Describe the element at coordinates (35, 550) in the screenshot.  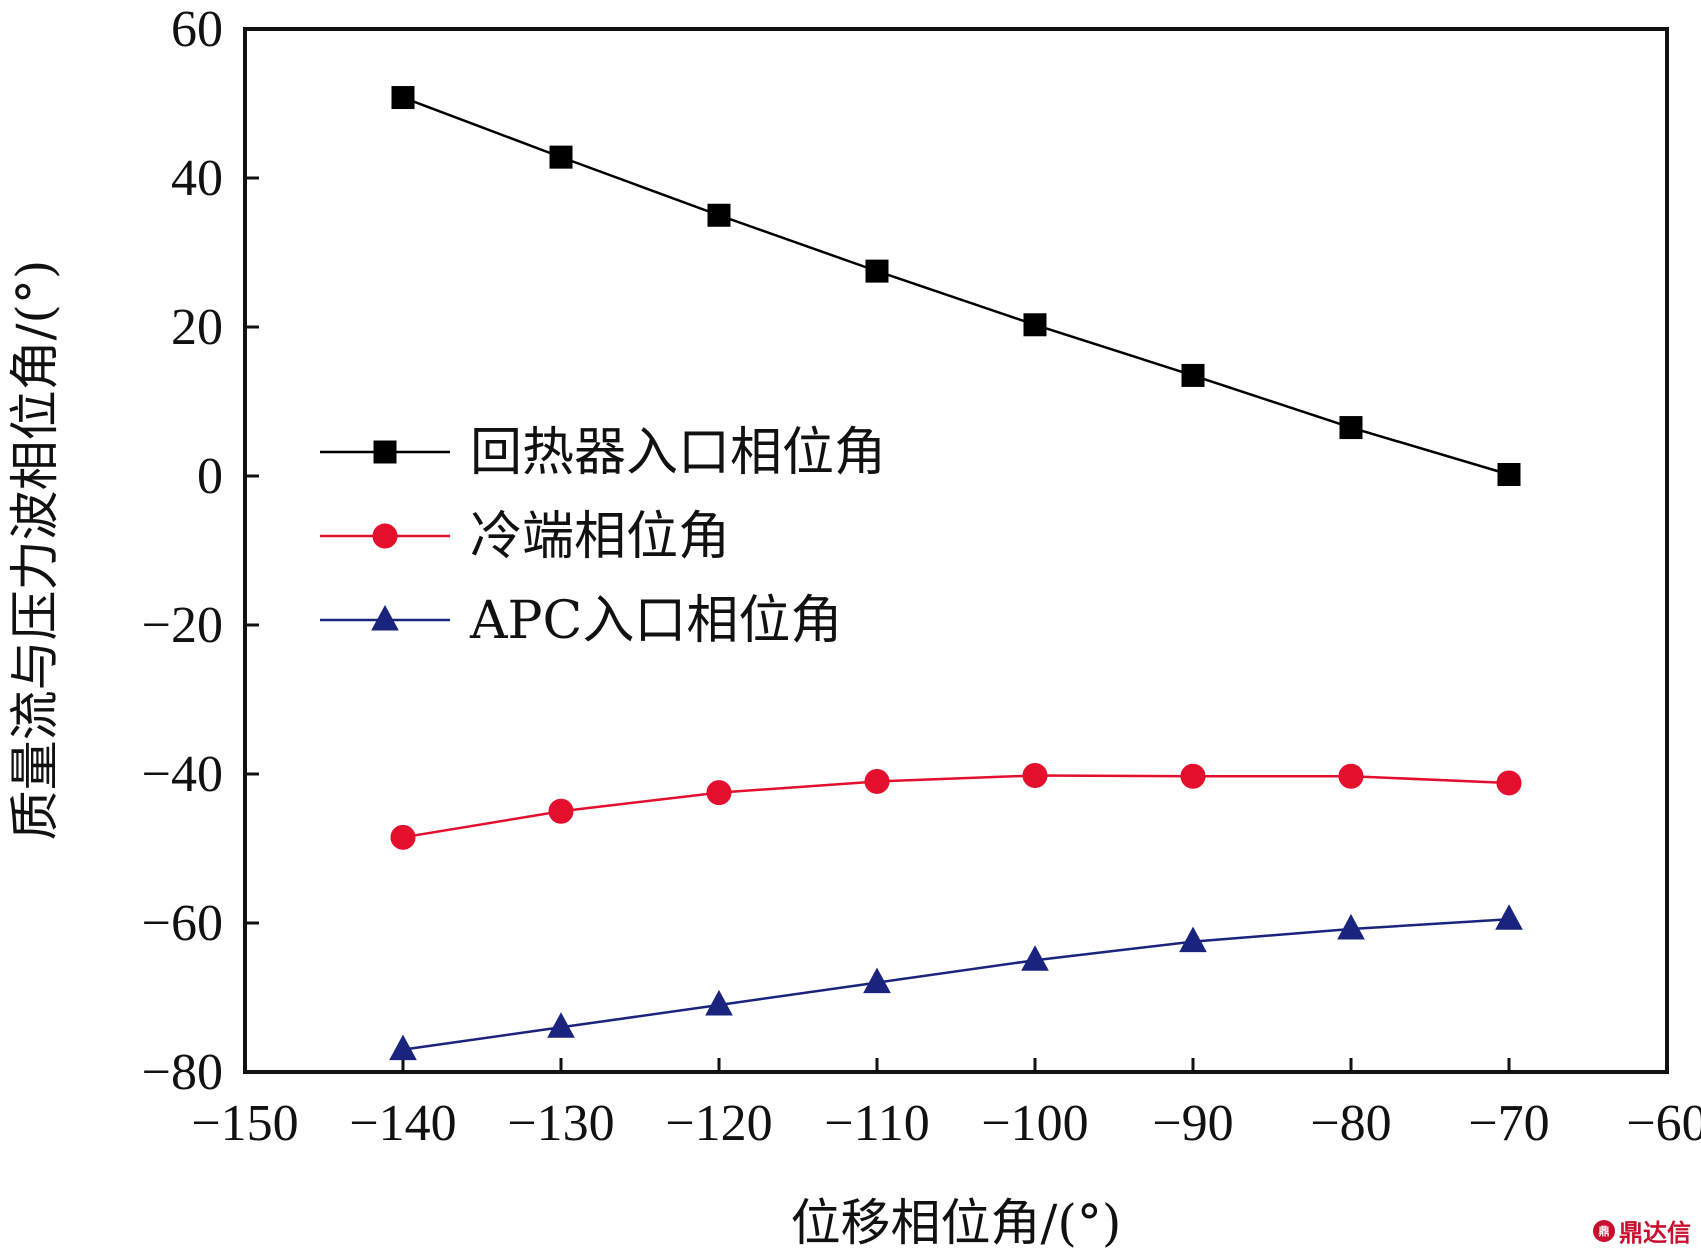
I see `y-axis-label: 质量流与压力波相位角/(°)` at that location.